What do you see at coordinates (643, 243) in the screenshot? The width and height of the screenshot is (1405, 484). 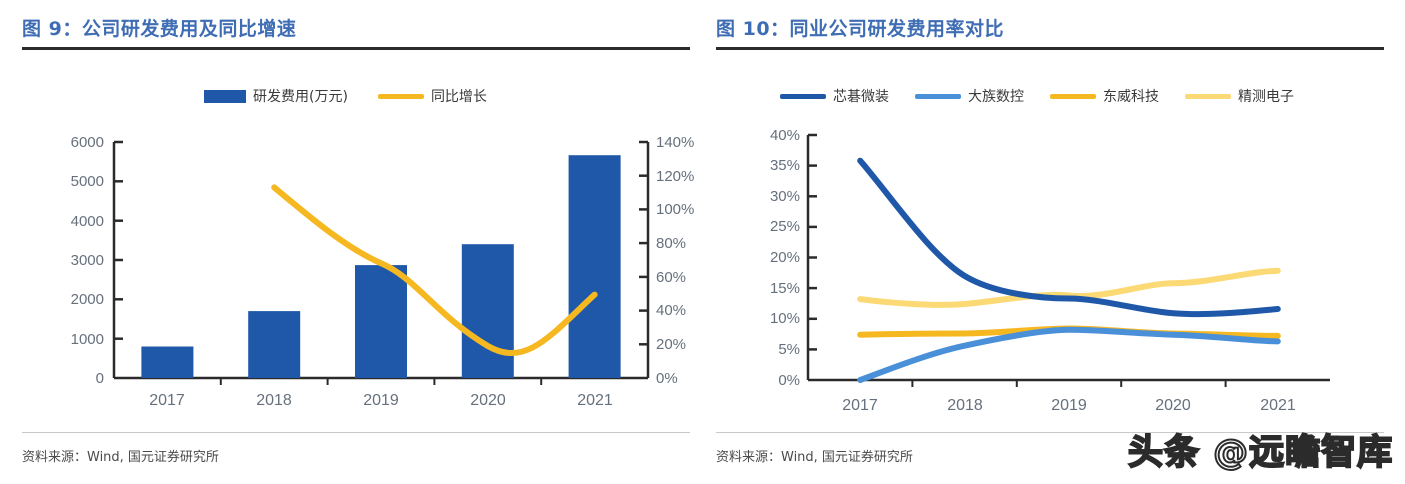 I see `right-axis-ticks` at bounding box center [643, 243].